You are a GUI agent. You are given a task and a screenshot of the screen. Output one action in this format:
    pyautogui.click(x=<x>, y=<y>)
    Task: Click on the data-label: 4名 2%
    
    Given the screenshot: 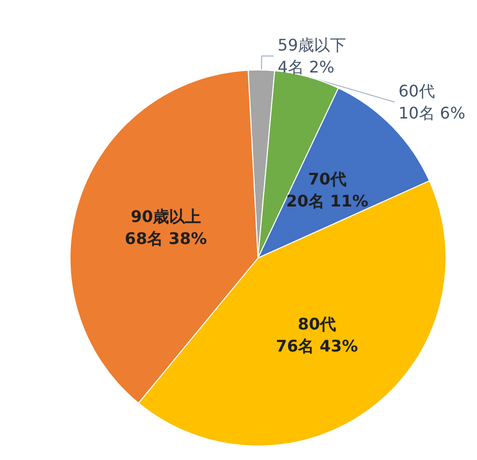 What is the action you would take?
    pyautogui.click(x=306, y=67)
    